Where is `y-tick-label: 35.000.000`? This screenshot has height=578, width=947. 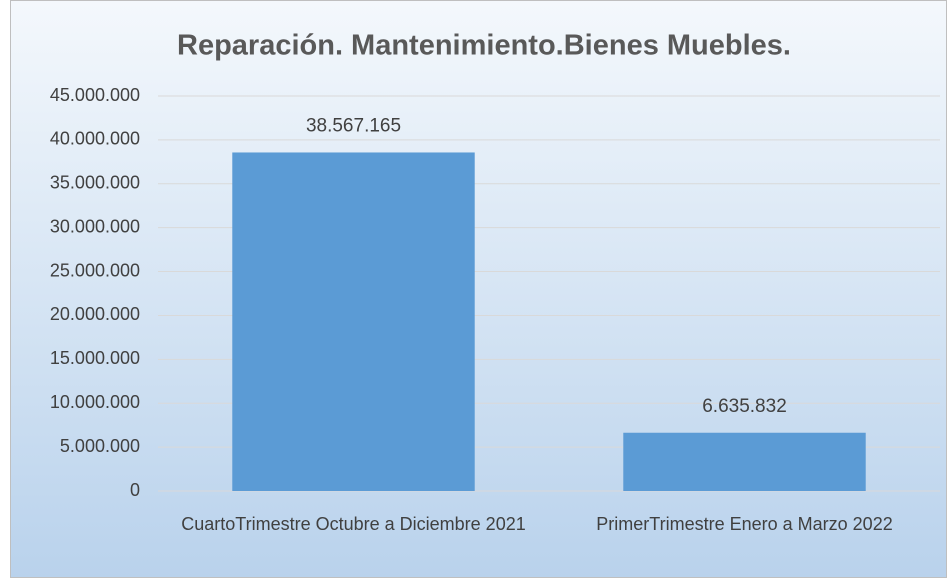
y-tick-label: 35.000.000 is located at coordinates (95, 183).